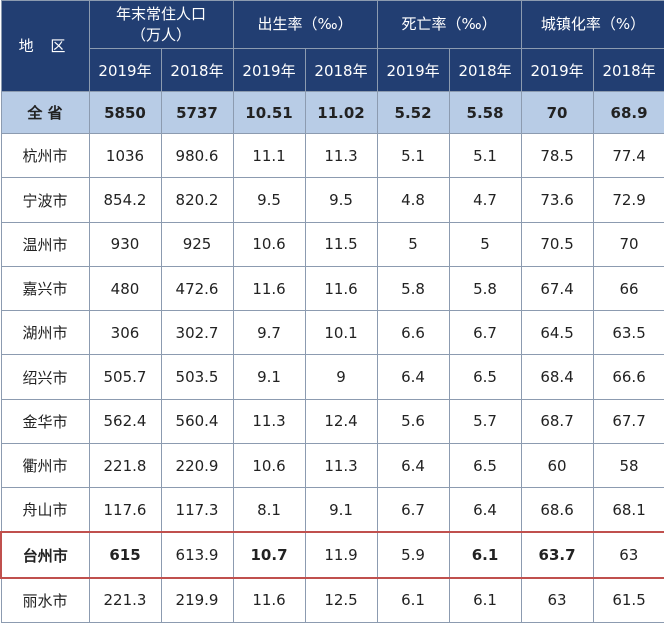 The height and width of the screenshot is (623, 664). Describe the element at coordinates (592, 24) in the screenshot. I see `urbanization-group-header: 城镇化率（%）` at that location.